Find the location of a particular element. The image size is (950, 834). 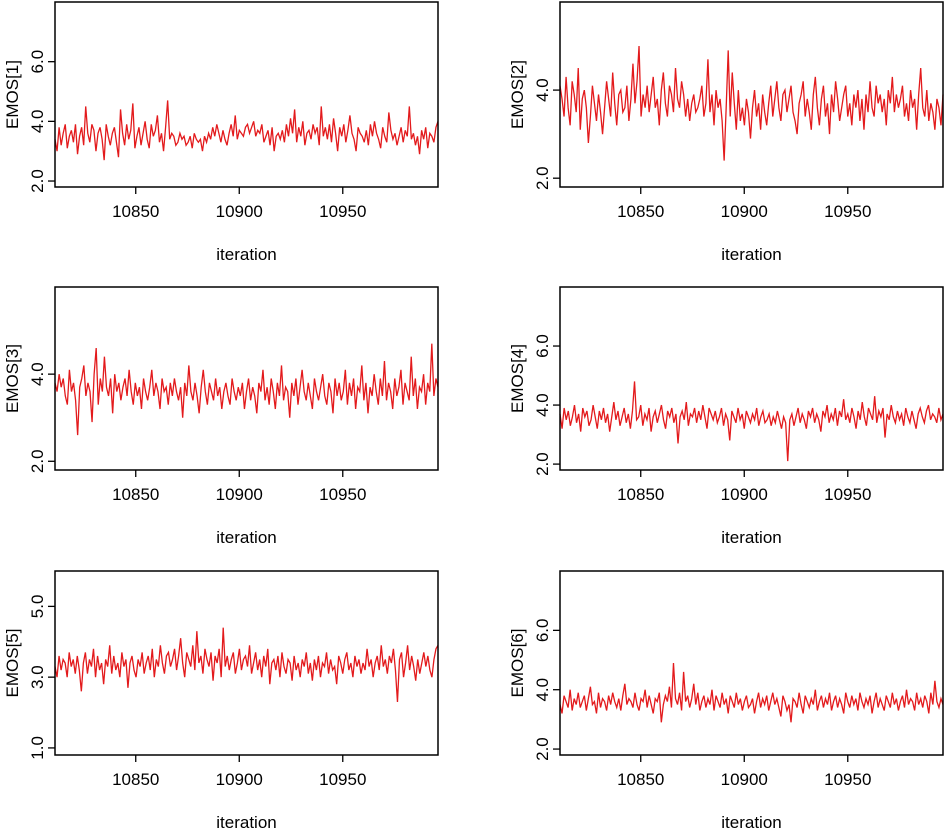

trace-panel-5: 10850 10900 10950 1.0 3.0 5.0 iteration EMOS[5] is located at coordinates (221, 701).